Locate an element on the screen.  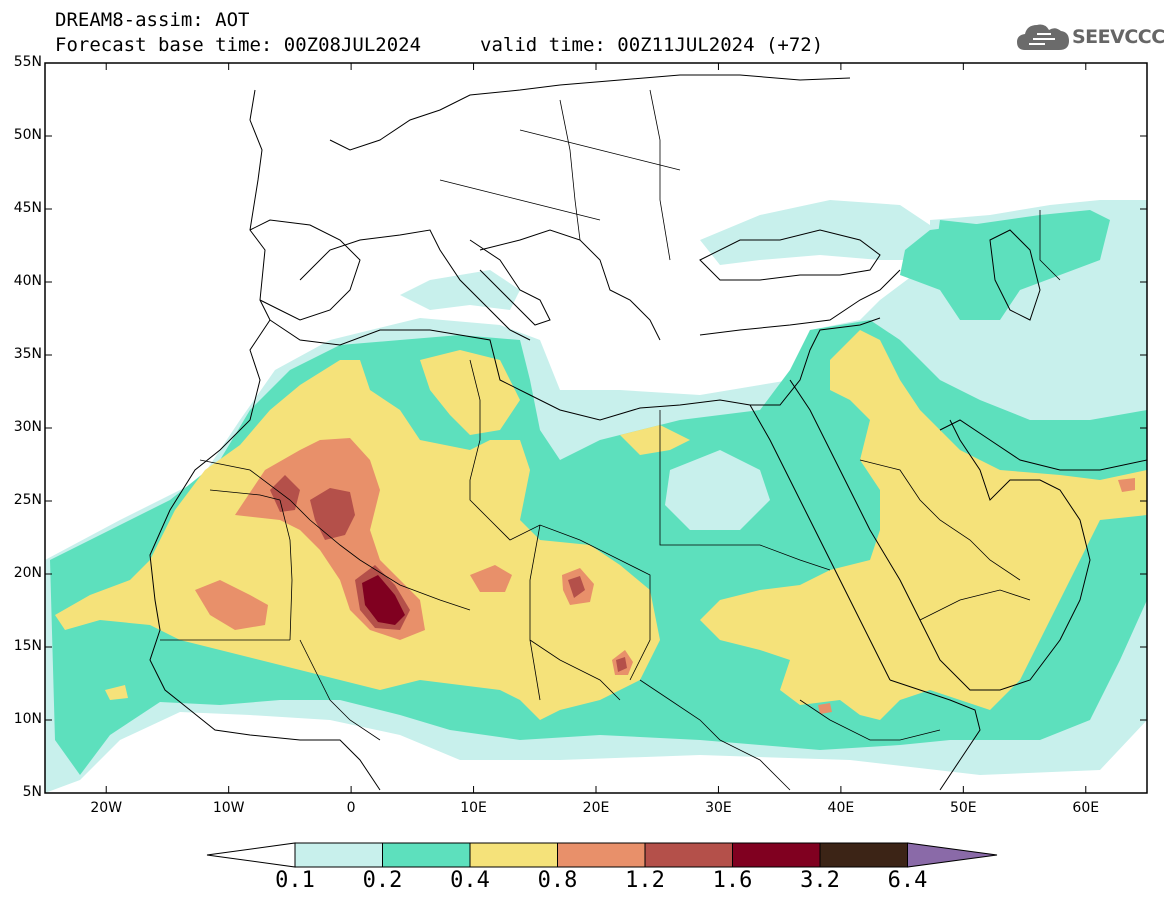
lat-label: 45N is located at coordinates (27, 208).